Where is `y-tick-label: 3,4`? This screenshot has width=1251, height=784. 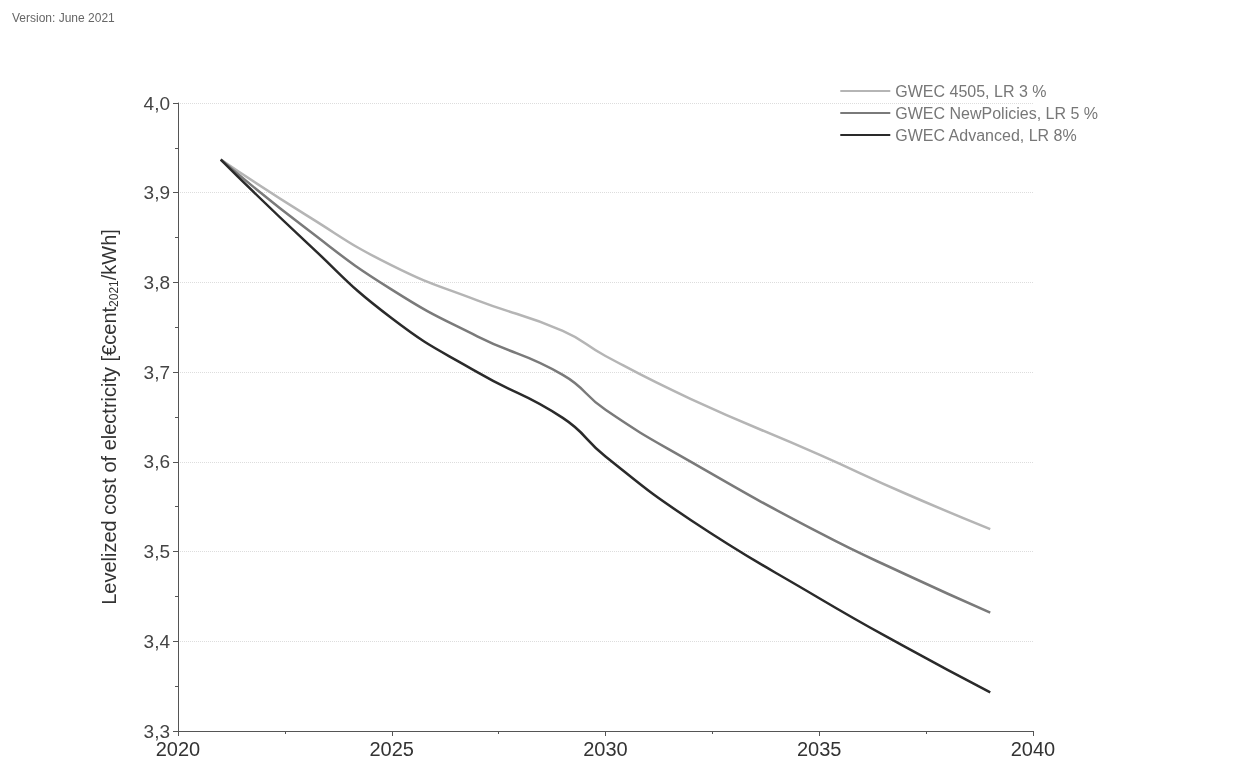
y-tick-label: 3,4 is located at coordinates (157, 641).